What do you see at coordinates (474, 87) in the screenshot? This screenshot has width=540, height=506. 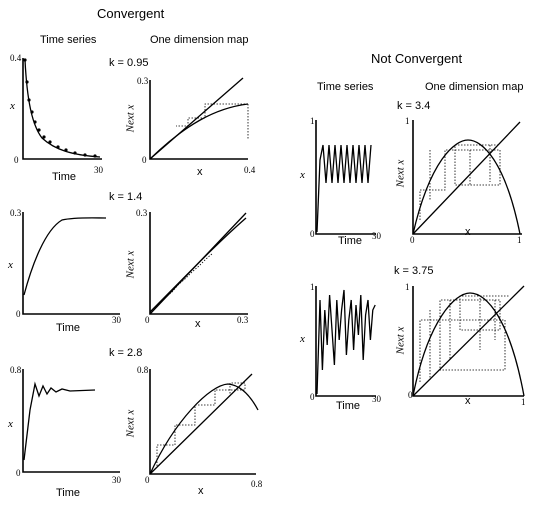 I see `col-header-one-dim-map-right: One dimension map` at bounding box center [474, 87].